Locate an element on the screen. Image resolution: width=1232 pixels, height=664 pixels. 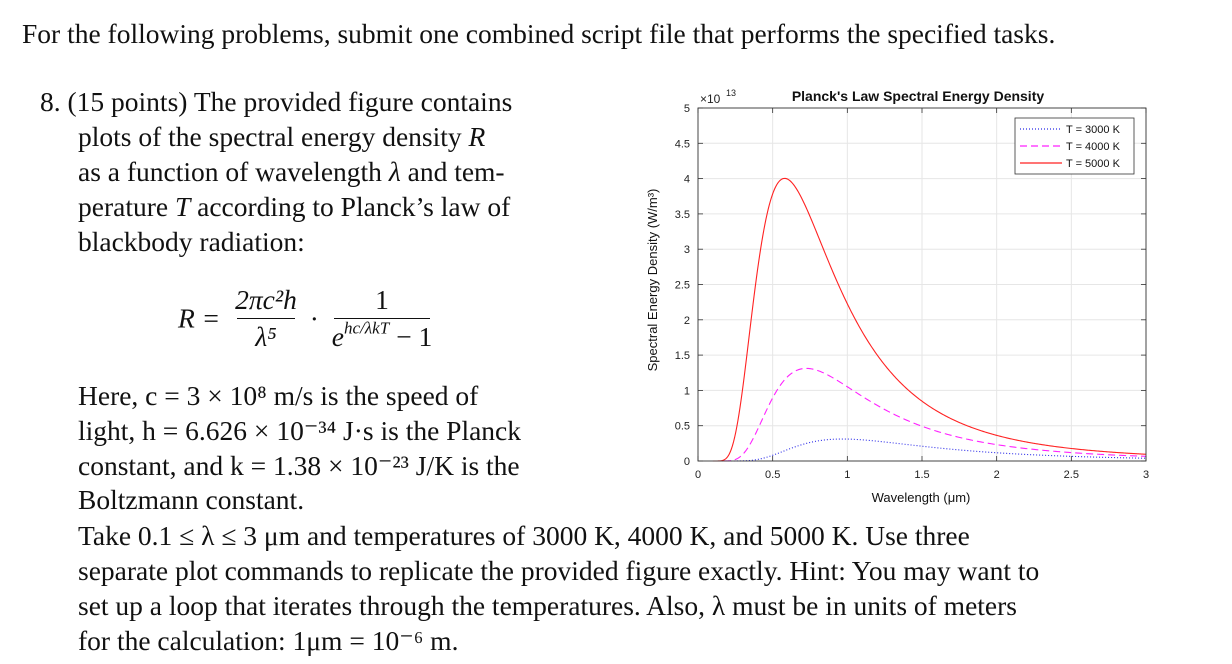
equation-fraction-1: 2πc²h λ⁵ is located at coordinates (266, 318).